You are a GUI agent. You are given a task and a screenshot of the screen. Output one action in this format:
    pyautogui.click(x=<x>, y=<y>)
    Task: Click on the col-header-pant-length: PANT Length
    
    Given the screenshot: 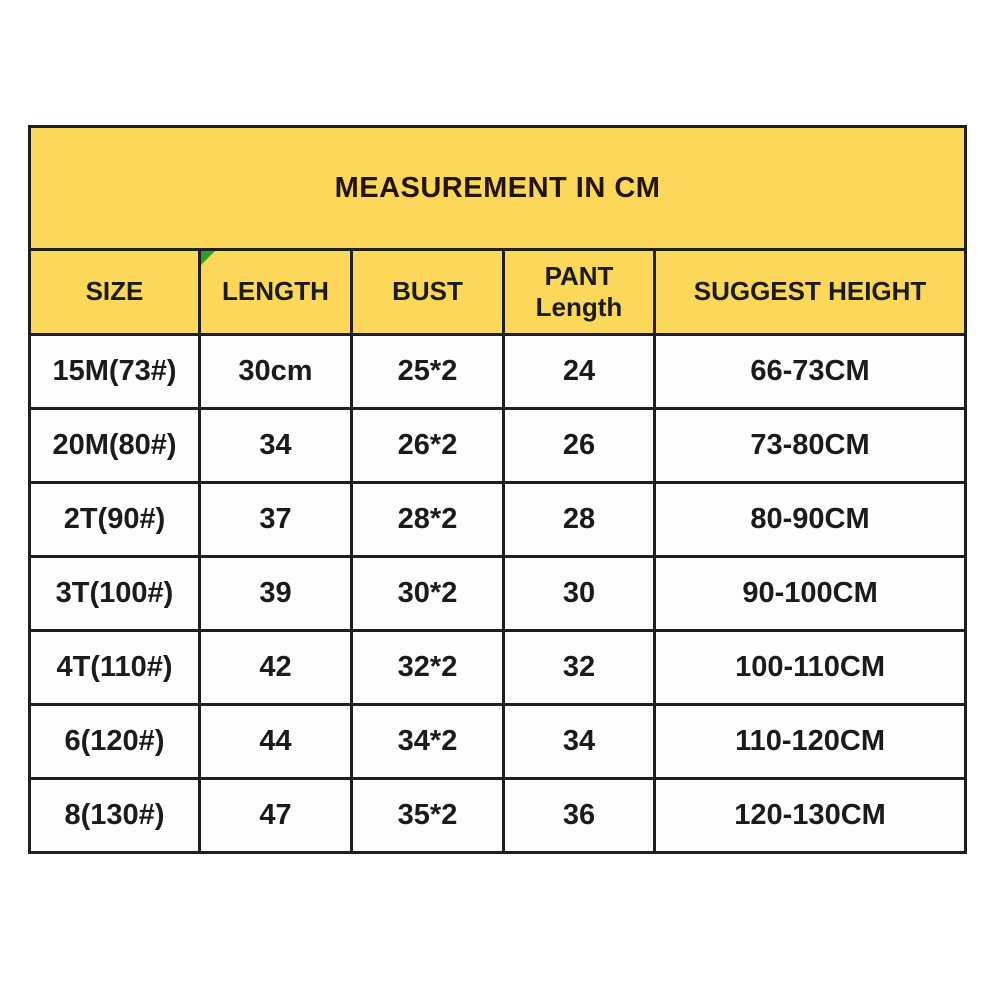 What is the action you would take?
    pyautogui.click(x=579, y=292)
    